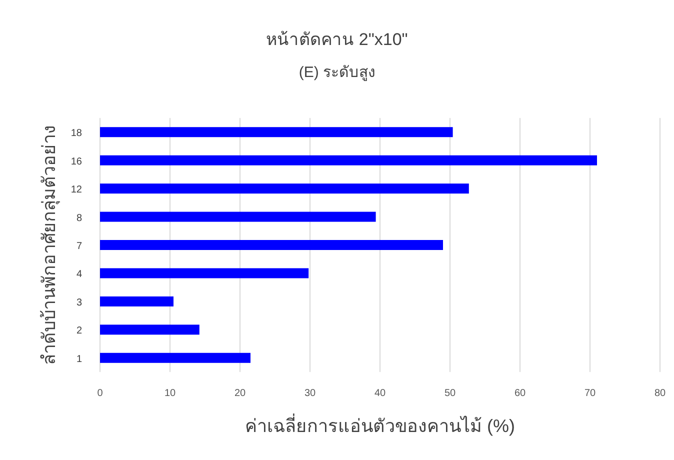  Describe the element at coordinates (79, 359) in the screenshot. I see `y-tick-label: 1` at that location.